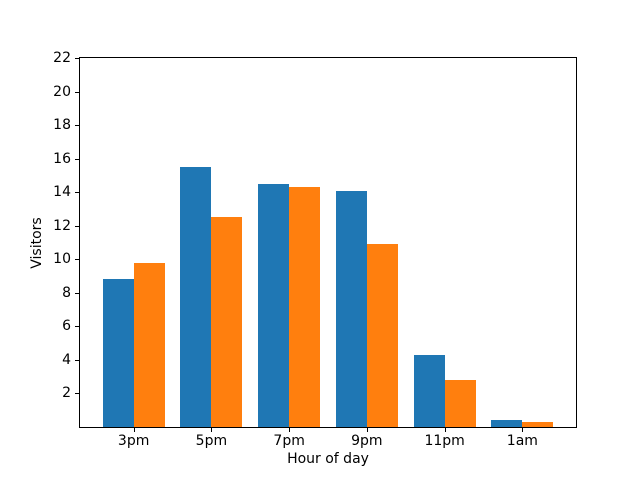 The image size is (640, 480). What do you see at coordinates (367, 430) in the screenshot?
I see `x-tick-9pm` at bounding box center [367, 430].